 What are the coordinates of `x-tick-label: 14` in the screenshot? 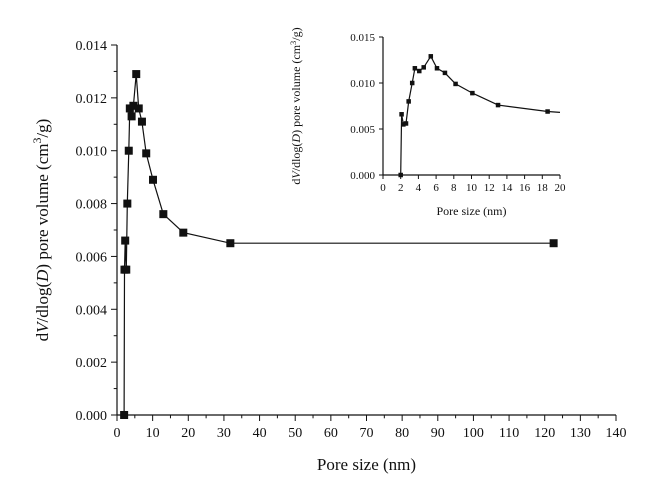 It's located at (507, 188).